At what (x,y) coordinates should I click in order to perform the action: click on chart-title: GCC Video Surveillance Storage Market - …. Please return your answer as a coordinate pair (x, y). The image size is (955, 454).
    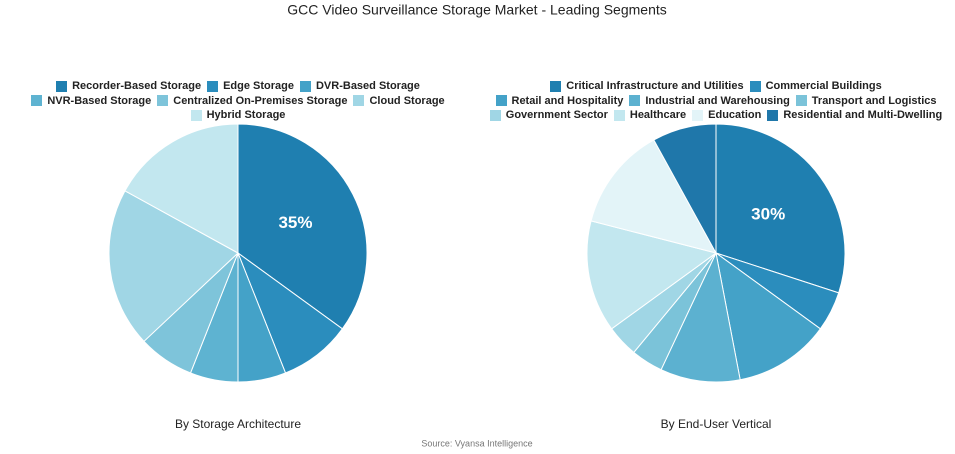
    Looking at the image, I should click on (477, 10).